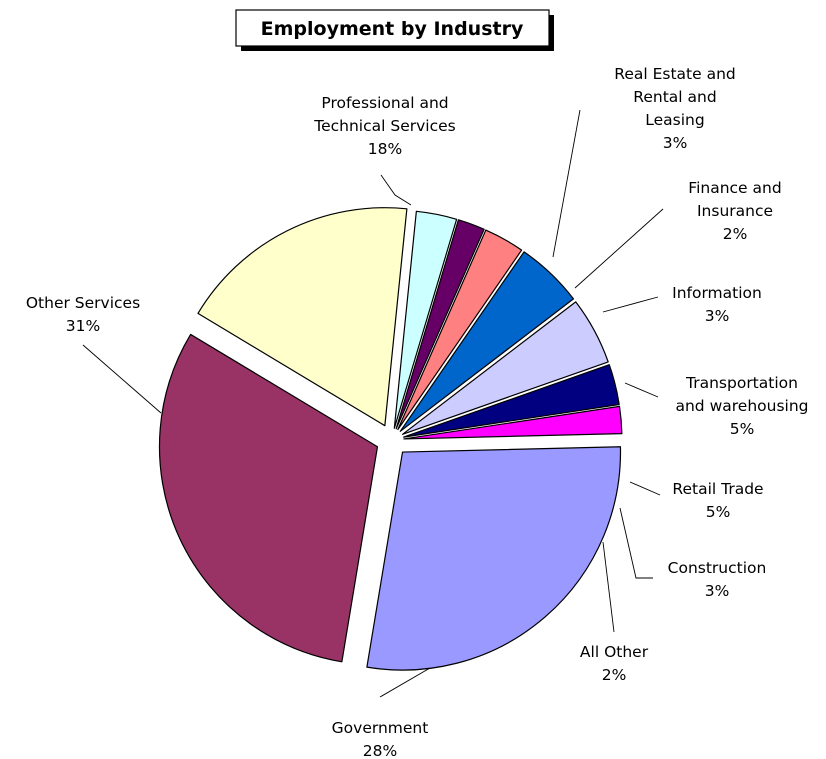 This screenshot has width=826, height=759. I want to click on slice-label: All Other 2%, so click(614, 663).